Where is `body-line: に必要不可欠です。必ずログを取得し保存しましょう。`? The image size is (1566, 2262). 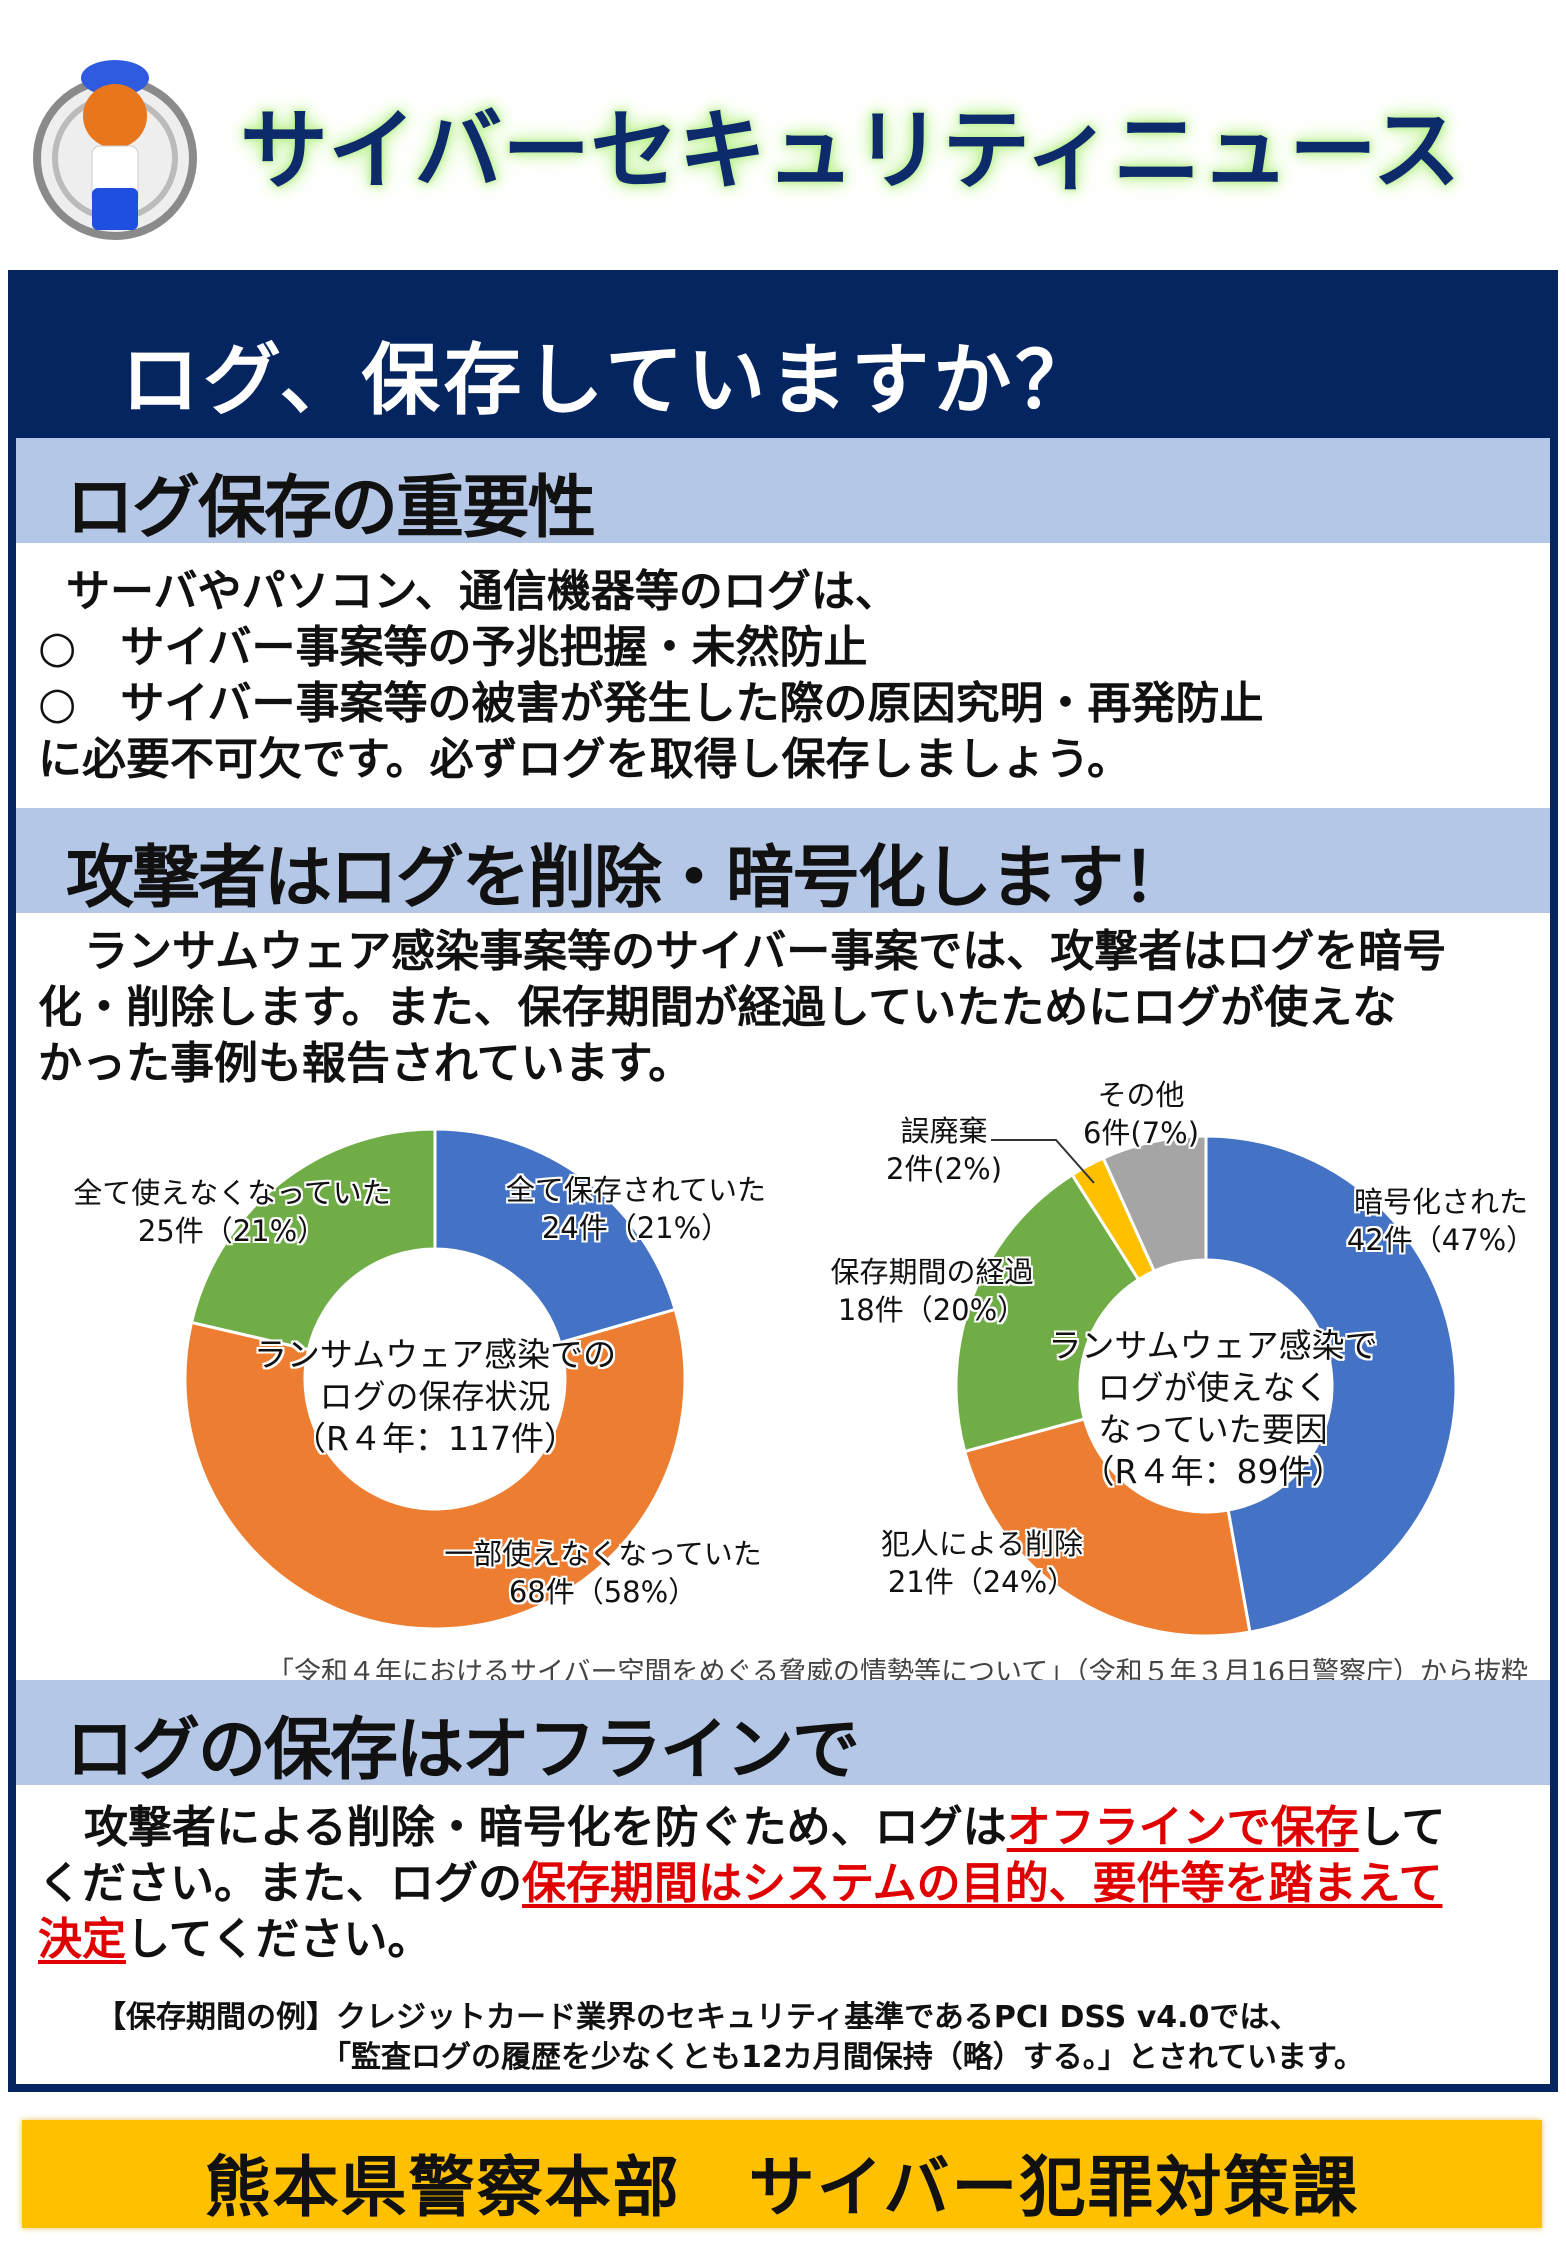 body-line: に必要不可欠です。必ずログを取得し保存しましょう。 is located at coordinates (584, 759).